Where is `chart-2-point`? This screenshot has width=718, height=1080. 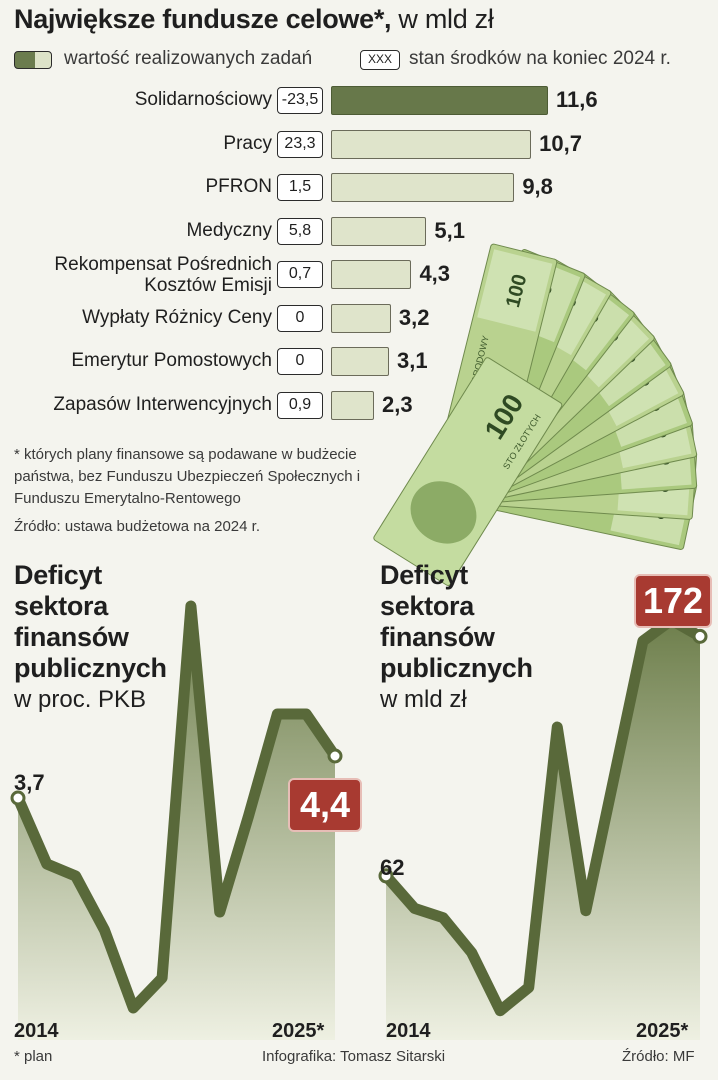
chart-2-point is located at coordinates (700, 636).